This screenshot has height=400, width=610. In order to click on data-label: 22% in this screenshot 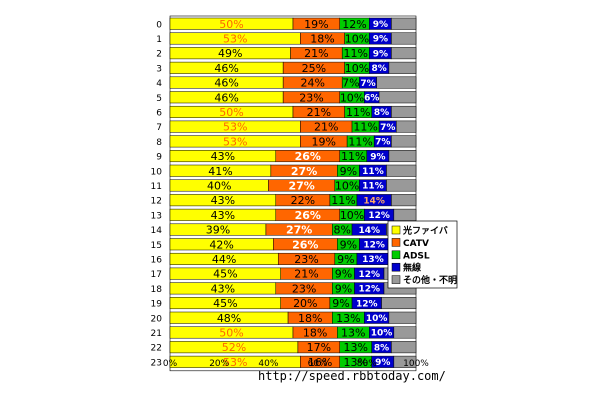, I will do `click(303, 200)`.